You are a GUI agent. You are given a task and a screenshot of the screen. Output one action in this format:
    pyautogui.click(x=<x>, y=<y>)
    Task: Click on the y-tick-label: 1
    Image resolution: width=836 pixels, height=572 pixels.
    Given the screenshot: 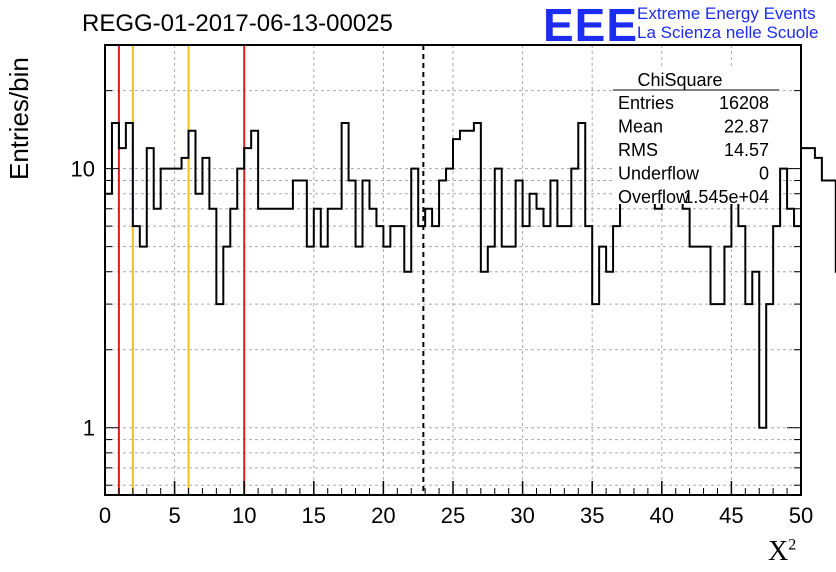 What is the action you would take?
    pyautogui.click(x=89, y=428)
    